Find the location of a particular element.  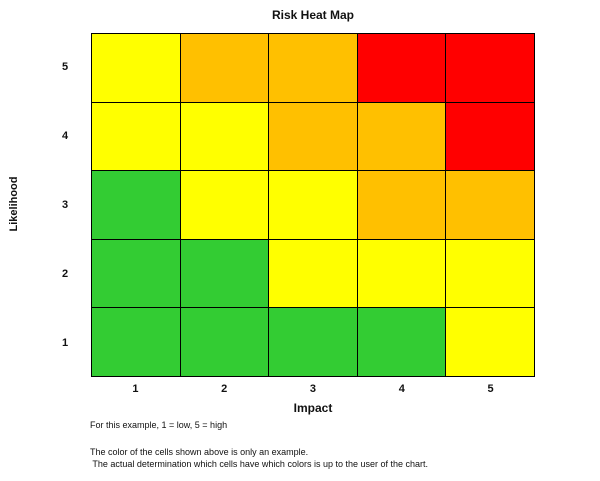

x-tick-5: 5 is located at coordinates (490, 389).